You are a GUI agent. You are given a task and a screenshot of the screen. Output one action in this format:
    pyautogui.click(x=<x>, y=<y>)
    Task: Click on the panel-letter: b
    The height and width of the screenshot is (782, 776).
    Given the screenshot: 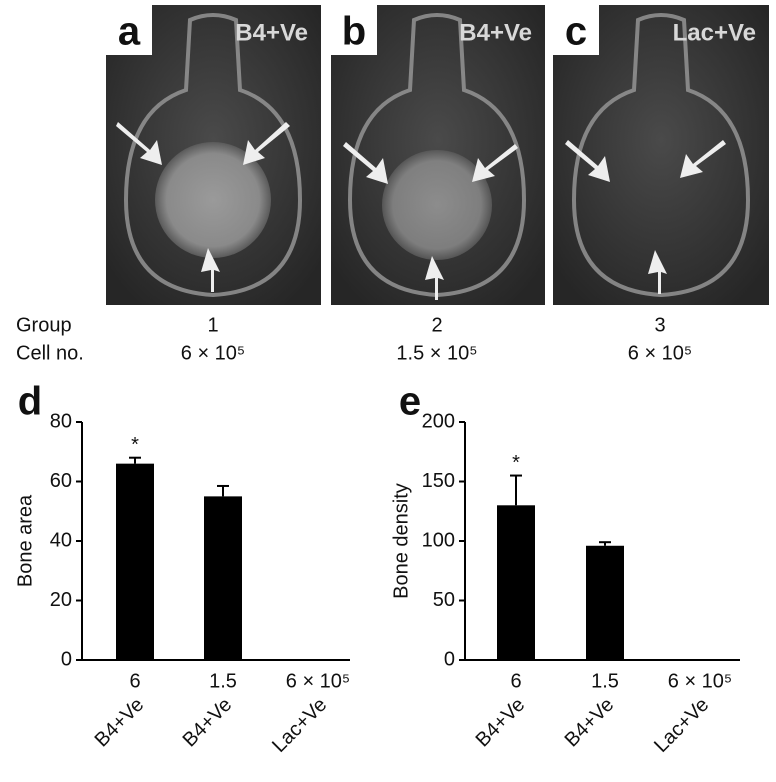 What is the action you would take?
    pyautogui.click(x=354, y=32)
    